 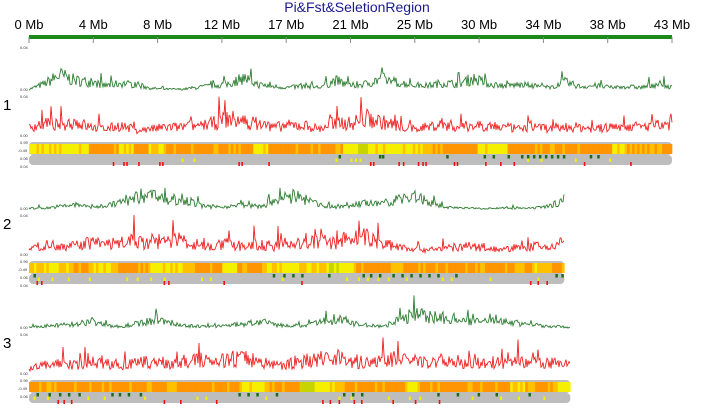 What do you see at coordinates (23, 269) in the screenshot?
I see `heat-bottom-label: -0.49` at bounding box center [23, 269].